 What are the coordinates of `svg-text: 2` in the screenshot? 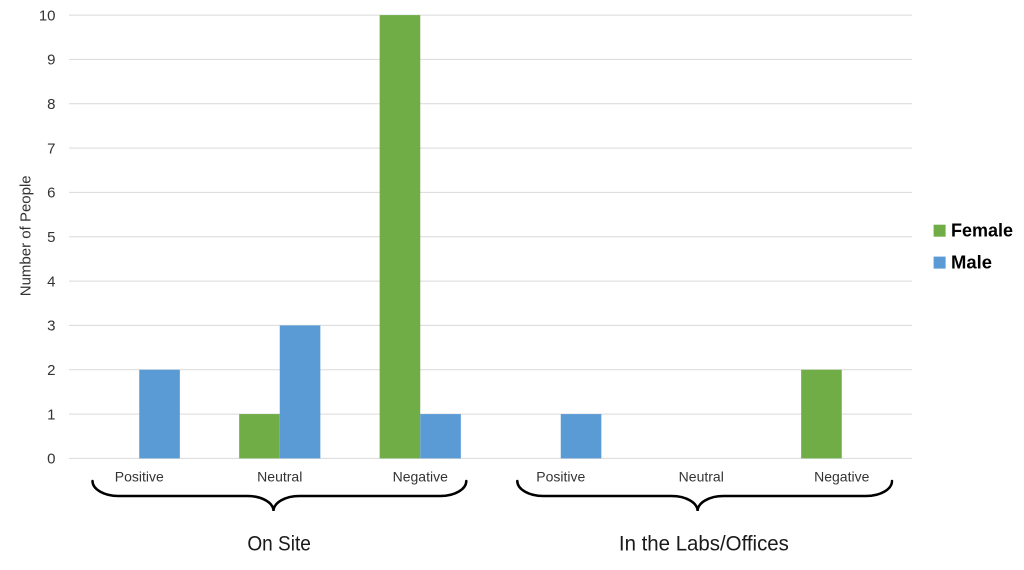 It's located at (51, 370).